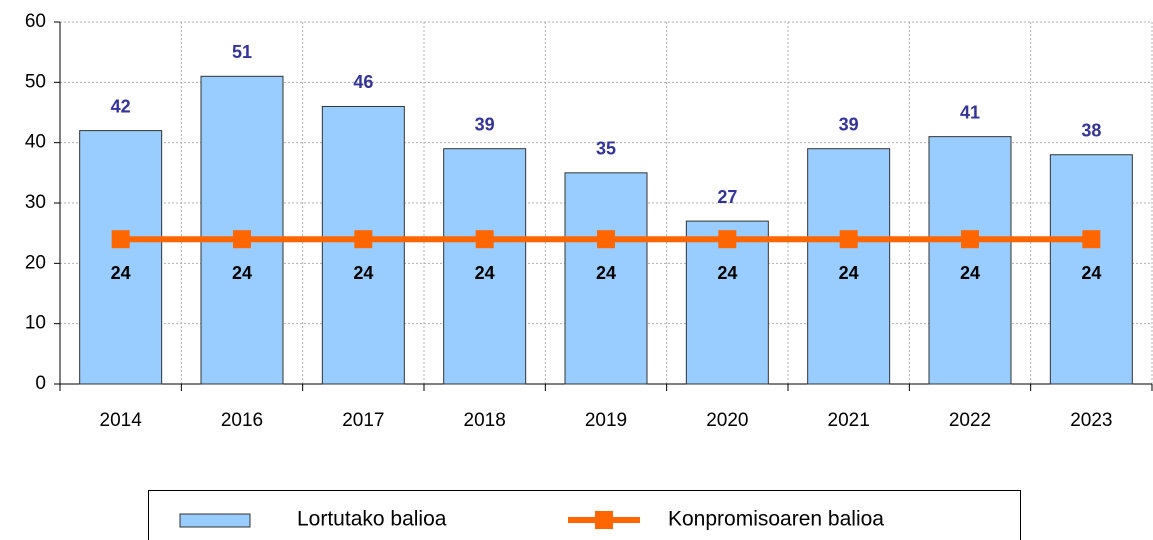  I want to click on x-tick-label: 2019, so click(606, 420).